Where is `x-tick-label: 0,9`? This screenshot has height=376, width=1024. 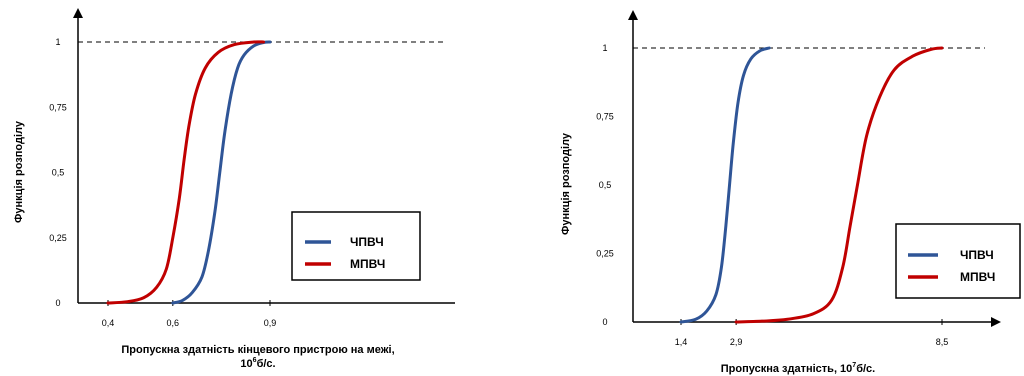
x-tick-label: 0,9 is located at coordinates (270, 323).